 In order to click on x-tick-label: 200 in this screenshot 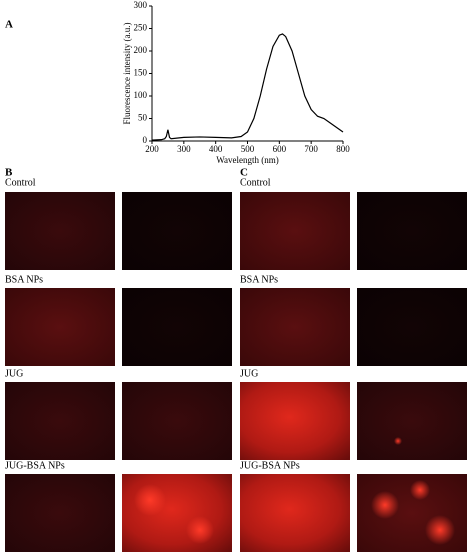, I will do `click(152, 149)`.